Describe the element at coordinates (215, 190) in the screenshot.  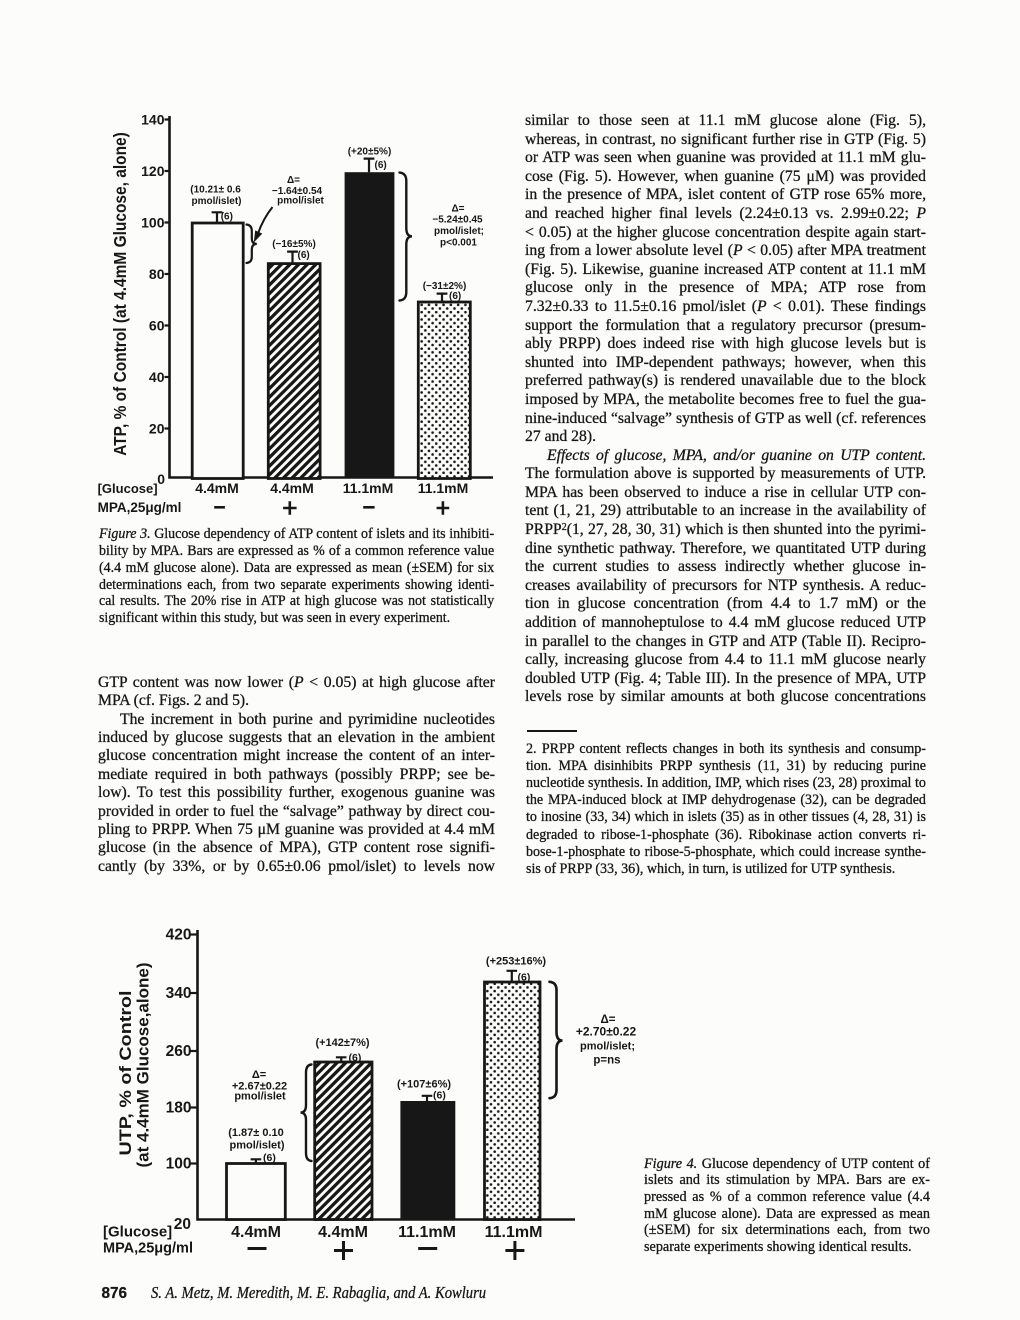
I see `svg-text: (10.21± 0.6` at that location.